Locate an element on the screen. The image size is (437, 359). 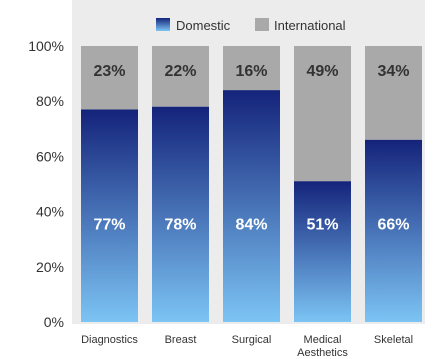
y-tick-label: 40% is located at coordinates (50, 212).